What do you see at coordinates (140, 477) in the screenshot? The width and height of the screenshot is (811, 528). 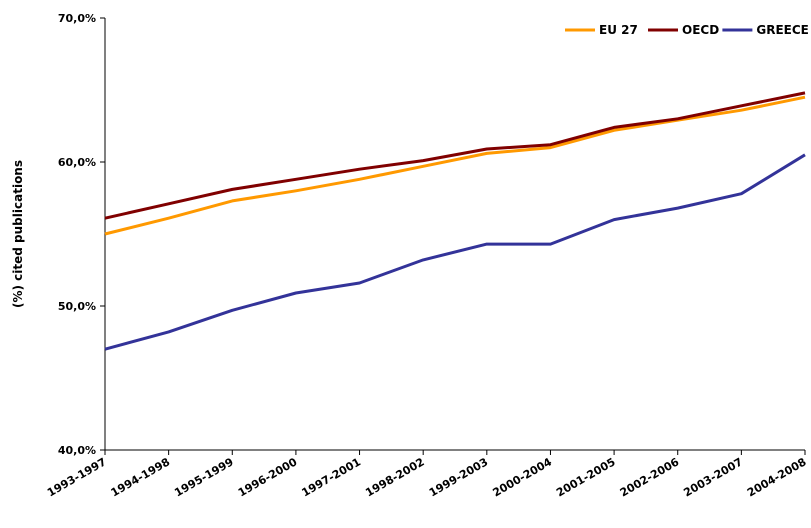 I see `x-tick-label: 1994-1998` at bounding box center [140, 477].